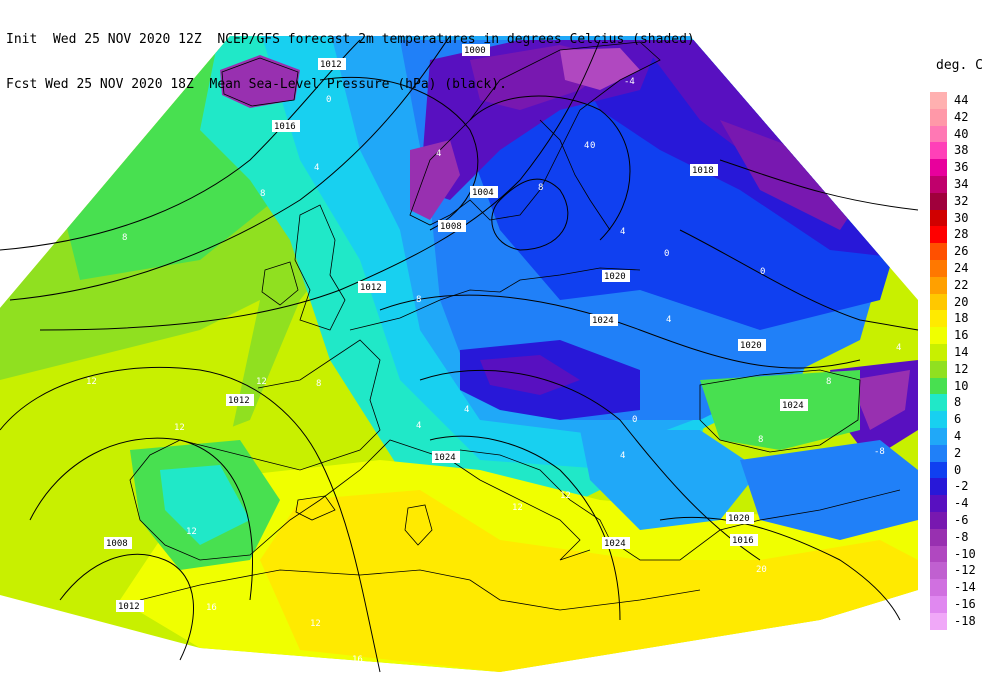 Image resolution: width=1000 pixels, height=680 pixels. I want to click on legend-label: -2, so click(961, 486).